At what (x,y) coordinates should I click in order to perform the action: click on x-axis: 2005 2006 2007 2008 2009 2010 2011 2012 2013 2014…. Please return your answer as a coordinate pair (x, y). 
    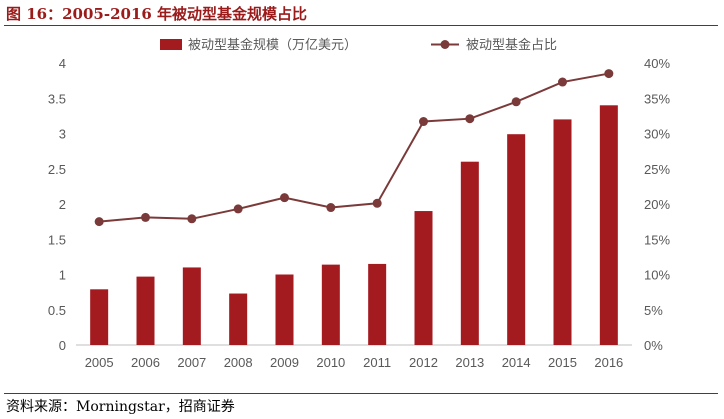
    Looking at the image, I should click on (354, 357).